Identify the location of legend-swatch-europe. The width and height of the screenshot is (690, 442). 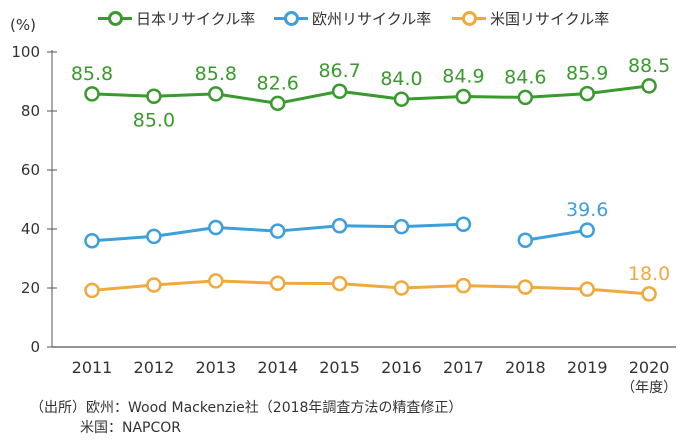
(291, 18).